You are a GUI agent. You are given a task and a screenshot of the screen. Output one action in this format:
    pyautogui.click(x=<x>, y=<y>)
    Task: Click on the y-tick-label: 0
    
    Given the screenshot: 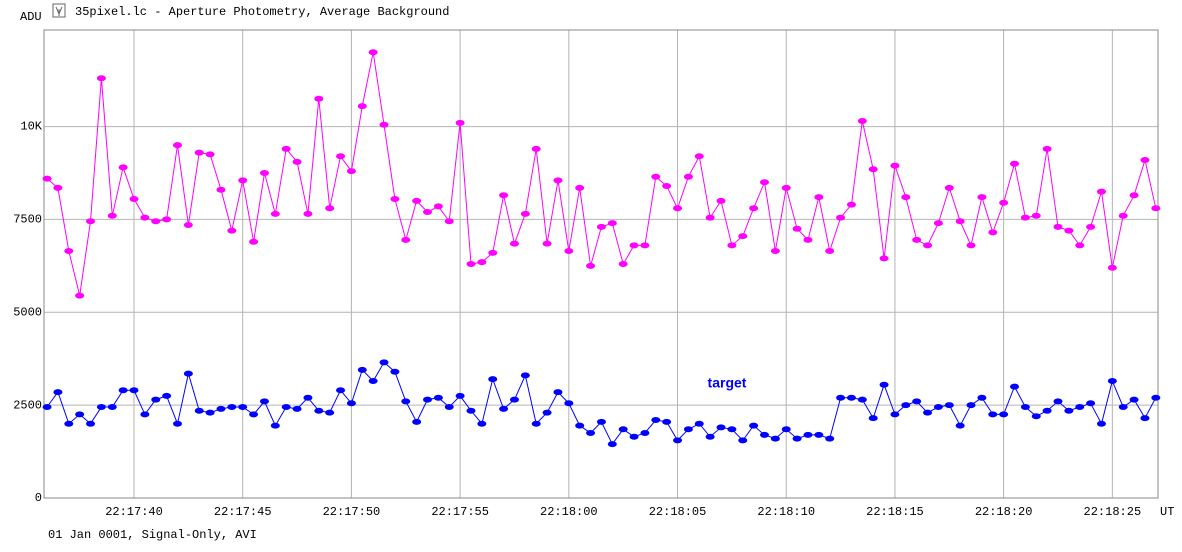 What is the action you would take?
    pyautogui.click(x=38, y=498)
    